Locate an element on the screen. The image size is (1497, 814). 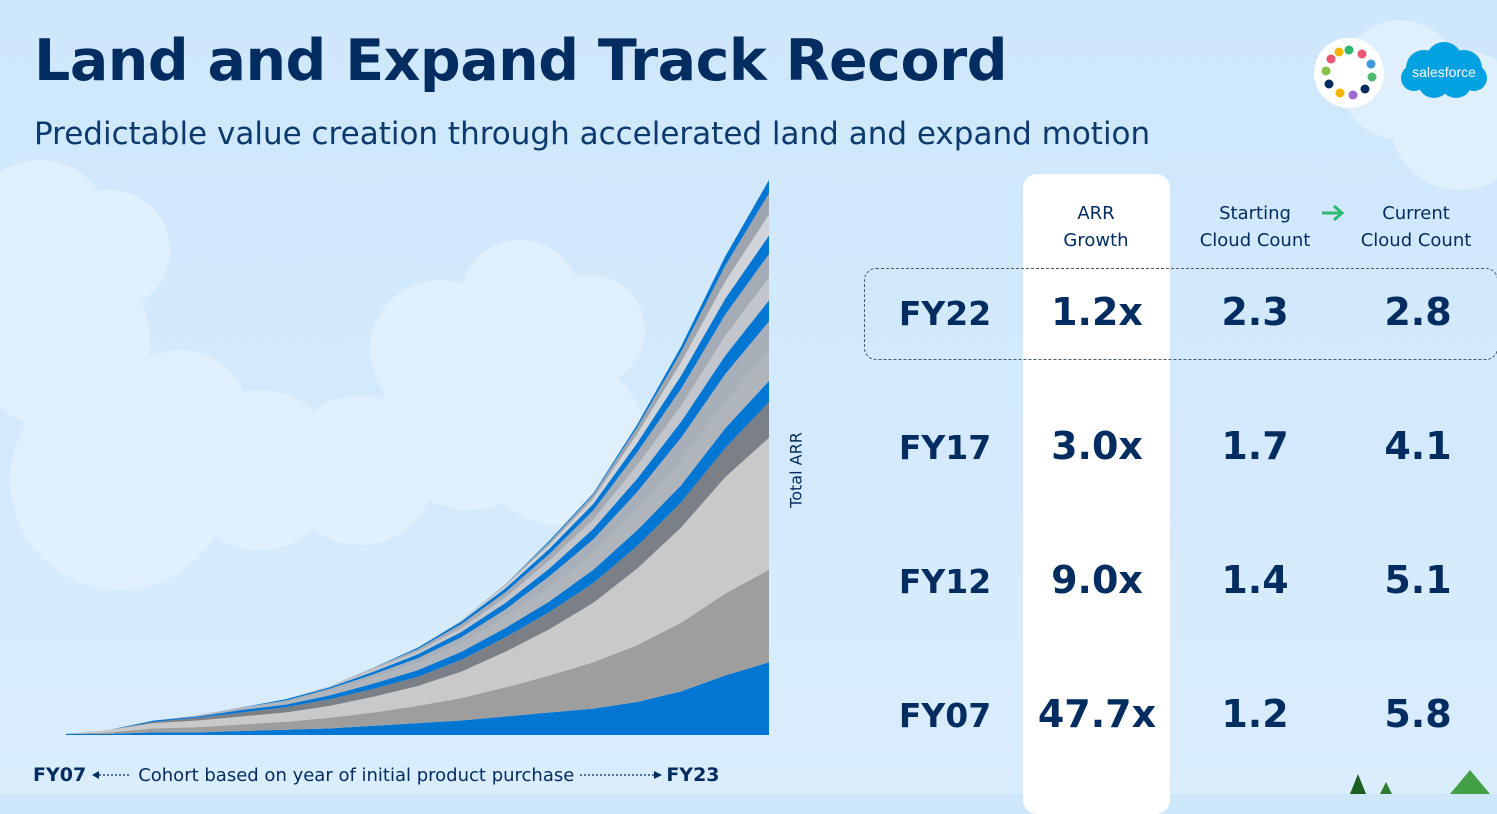
header-starting-line1: Starting is located at coordinates (1255, 213).